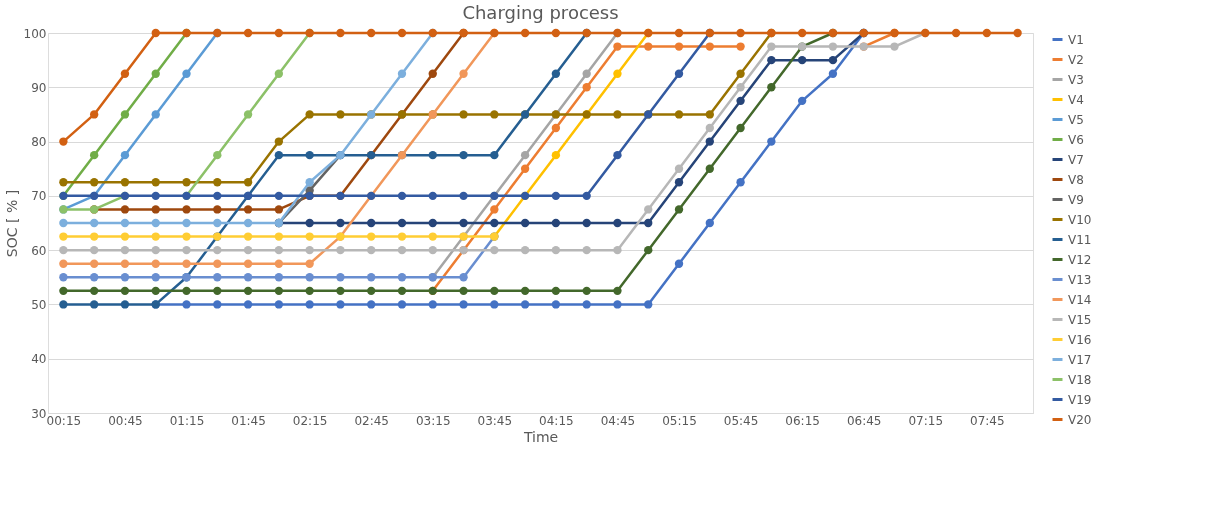  What do you see at coordinates (39, 87) in the screenshot?
I see `y-tick-label: 90` at bounding box center [39, 87].